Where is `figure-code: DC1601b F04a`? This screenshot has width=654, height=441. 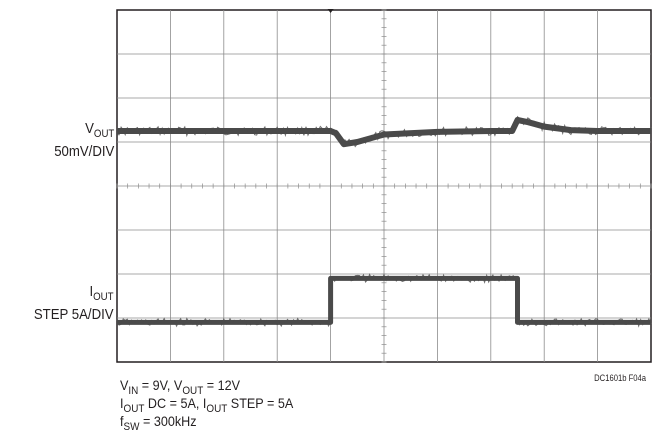 figure-code: DC1601b F04a is located at coordinates (620, 378).